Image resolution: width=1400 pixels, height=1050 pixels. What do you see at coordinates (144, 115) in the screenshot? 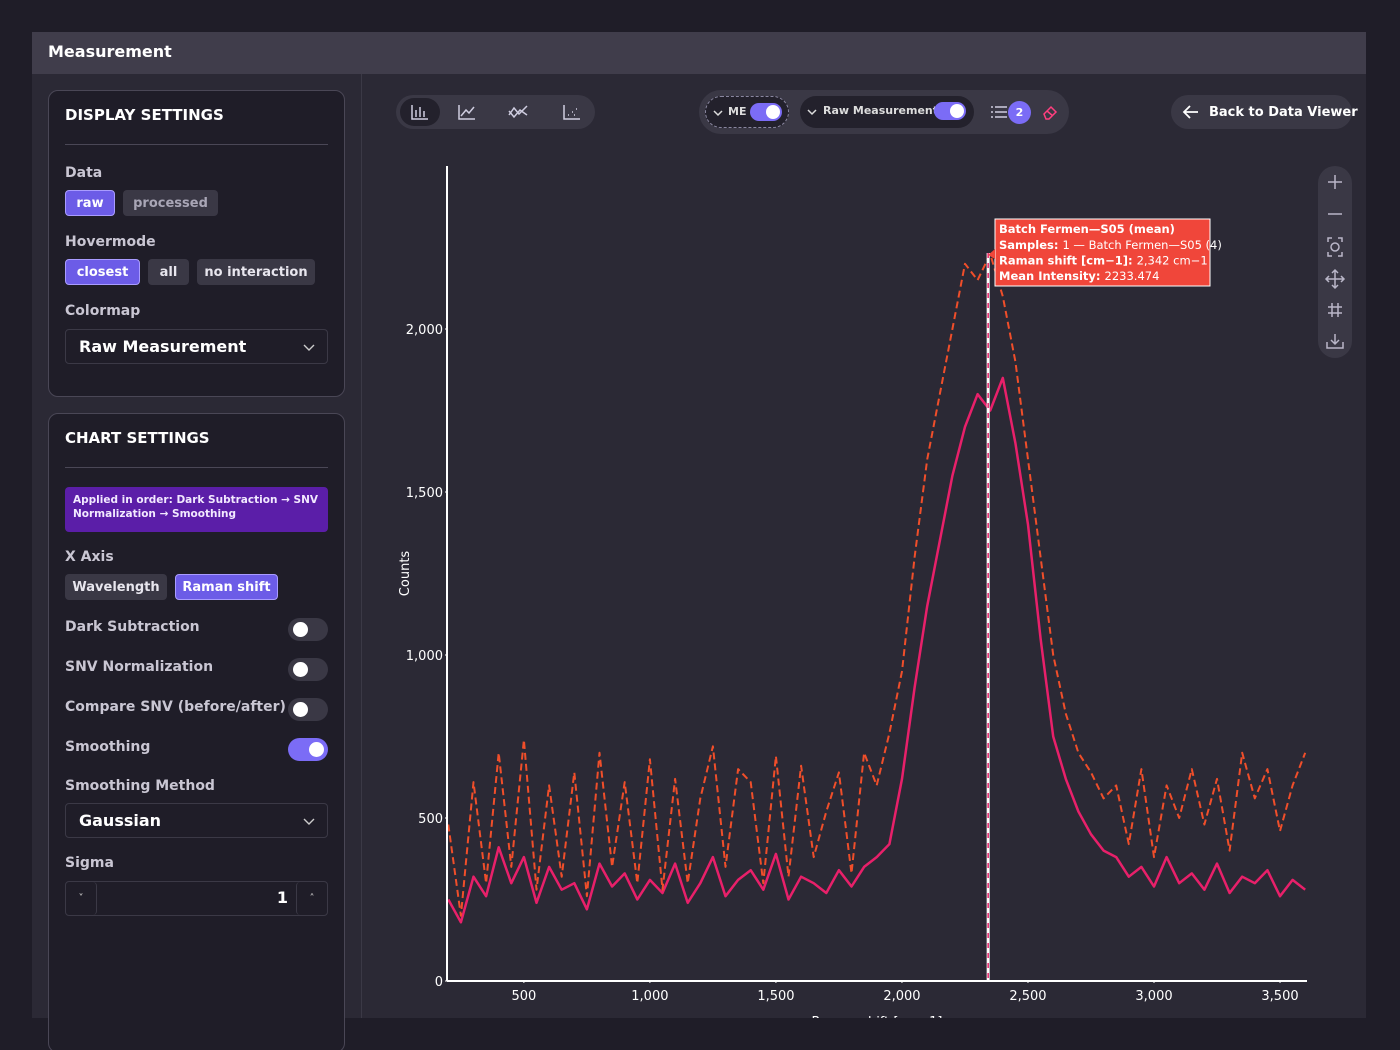
I see `section-title: DISPLAY SETTINGS` at bounding box center [144, 115].